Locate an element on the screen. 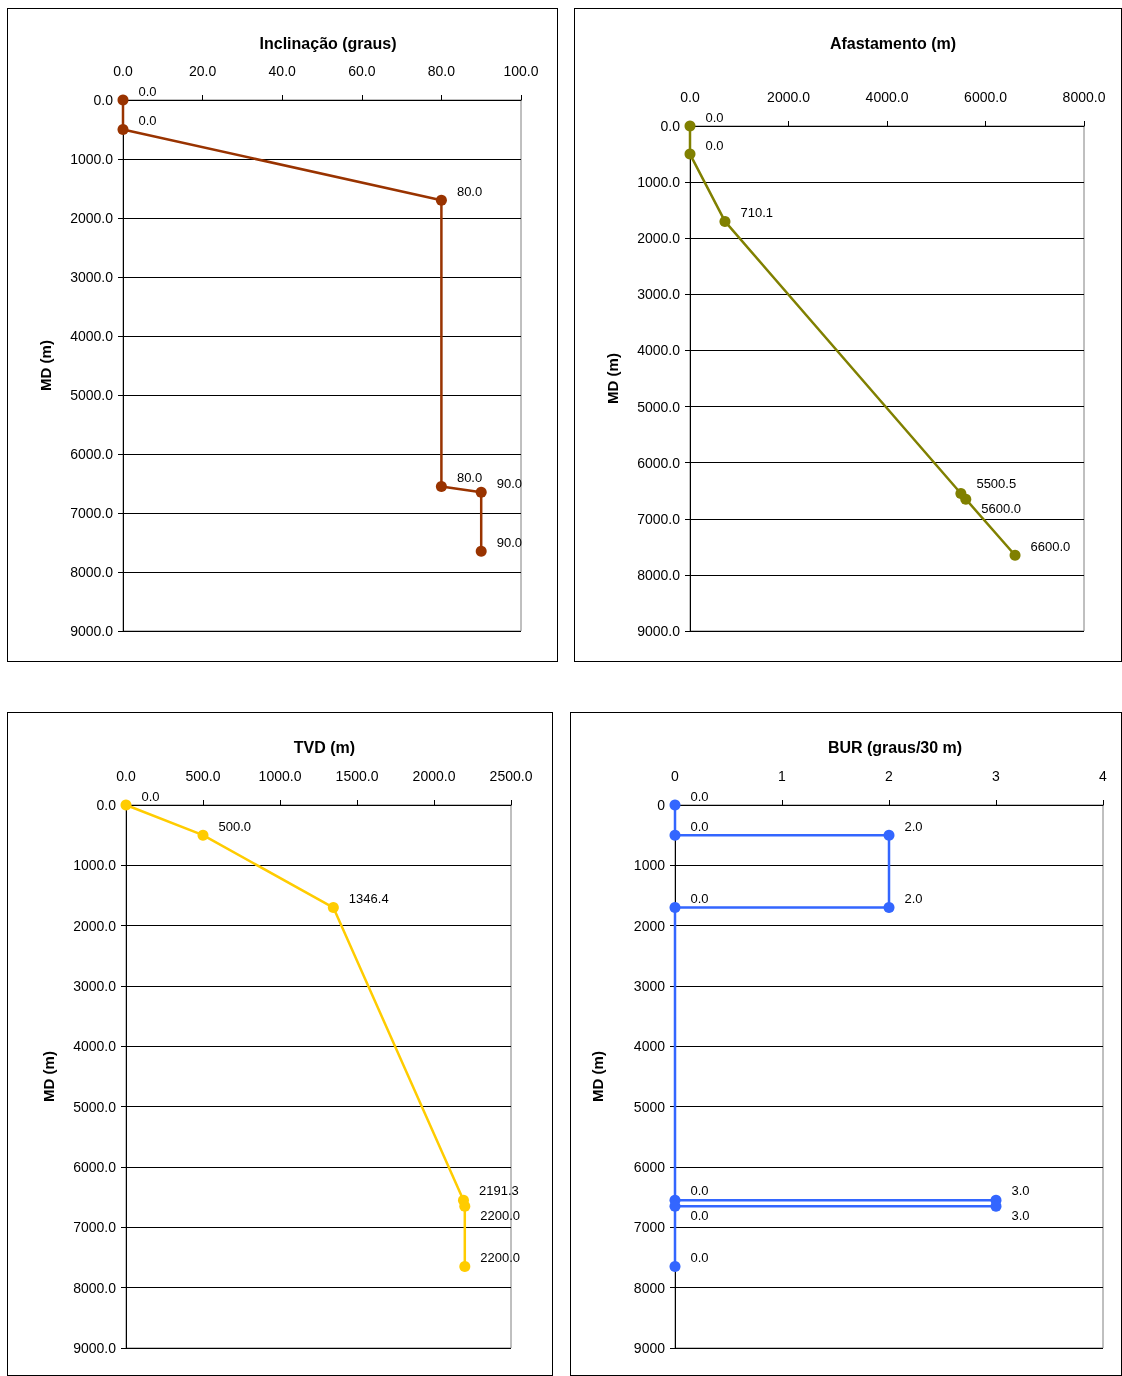 This screenshot has width=1122, height=1376. data-label: 2191.3 is located at coordinates (498, 1190).